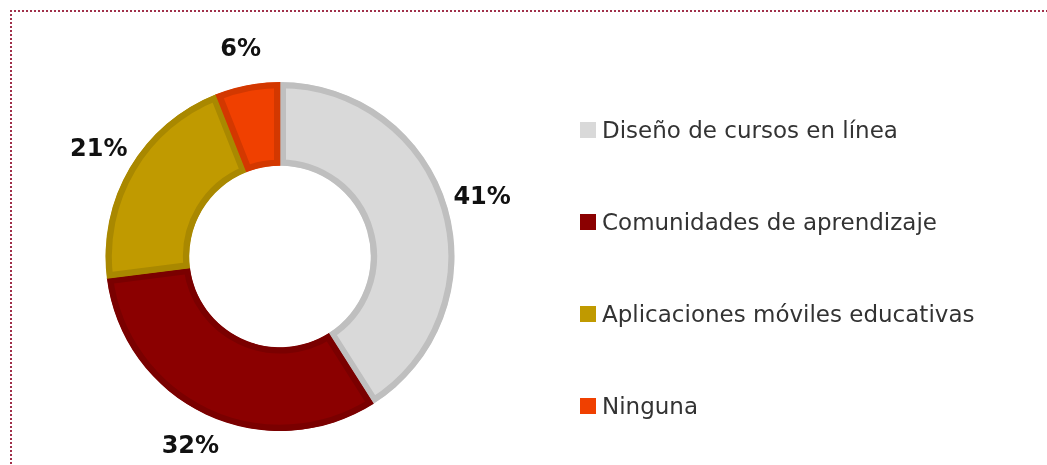 Image resolution: width=1047 pixels, height=465 pixels. Describe the element at coordinates (190, 445) in the screenshot. I see `data-label: 32%` at that location.